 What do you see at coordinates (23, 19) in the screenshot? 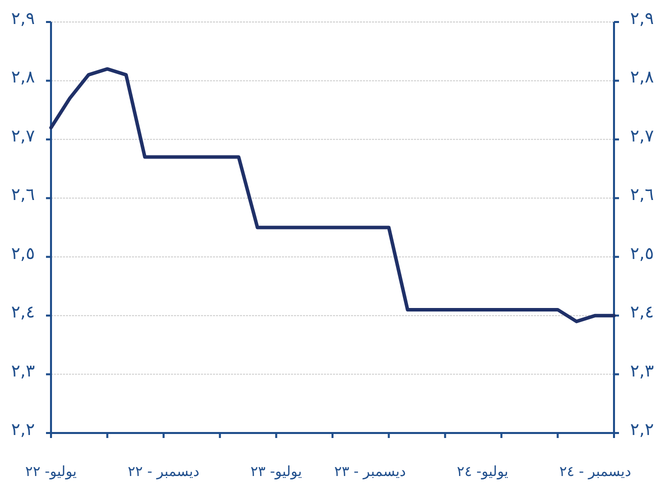
I see `y-tick-label: ٢,٩` at bounding box center [23, 19].